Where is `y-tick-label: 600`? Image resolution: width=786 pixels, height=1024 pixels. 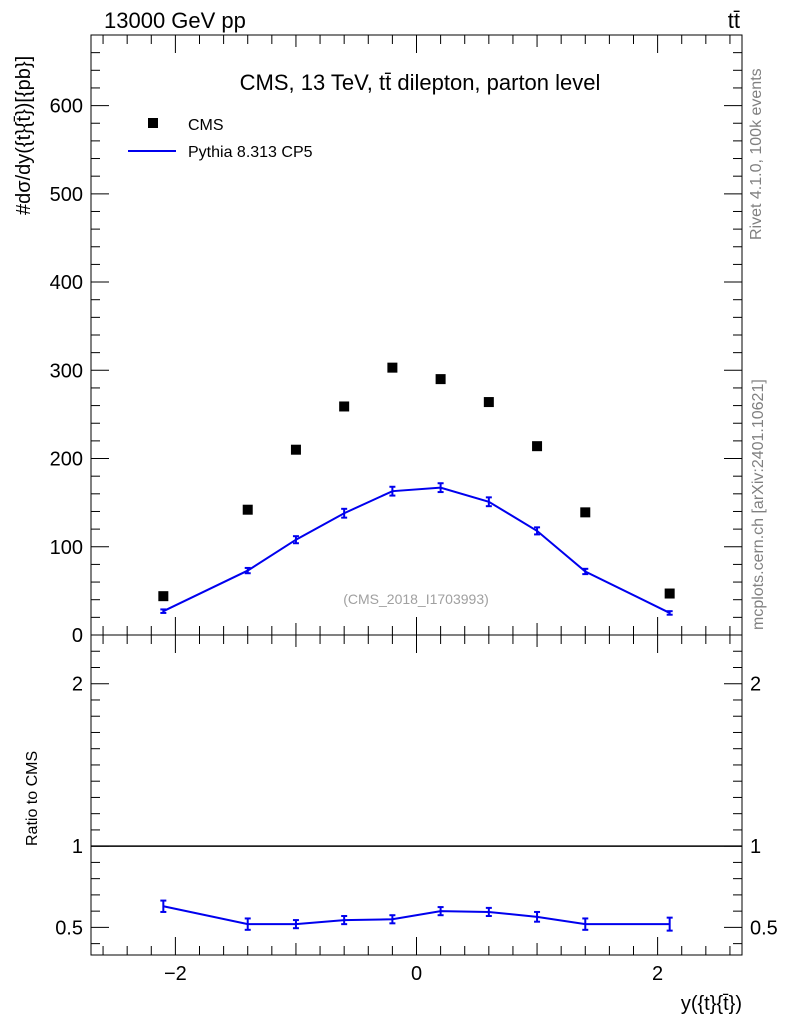 y-tick-label: 600 is located at coordinates (66, 107).